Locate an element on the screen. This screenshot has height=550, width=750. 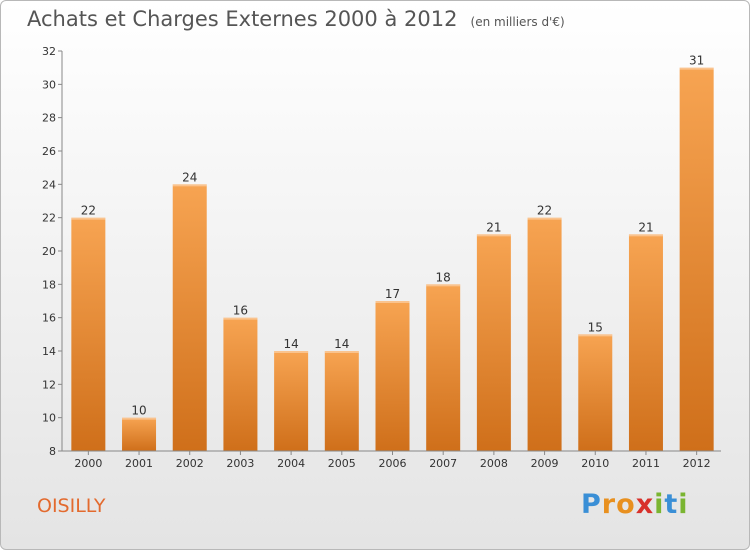
bar-2000 is located at coordinates (88, 334).